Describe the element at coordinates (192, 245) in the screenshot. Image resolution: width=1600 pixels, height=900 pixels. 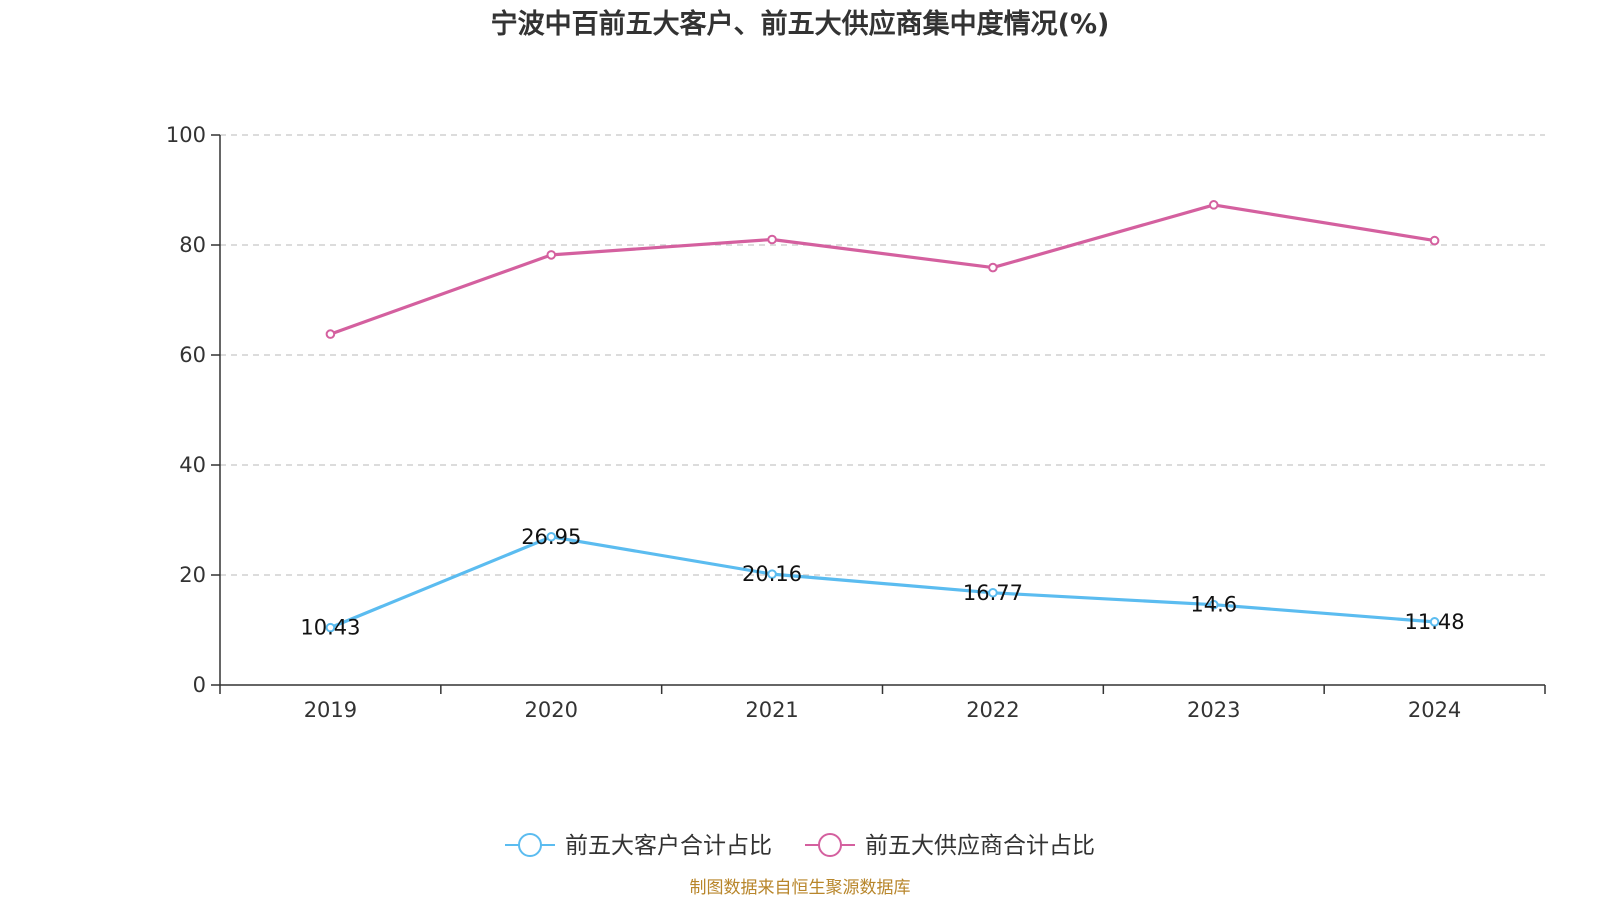
I see `y-tick-label: 80` at that location.